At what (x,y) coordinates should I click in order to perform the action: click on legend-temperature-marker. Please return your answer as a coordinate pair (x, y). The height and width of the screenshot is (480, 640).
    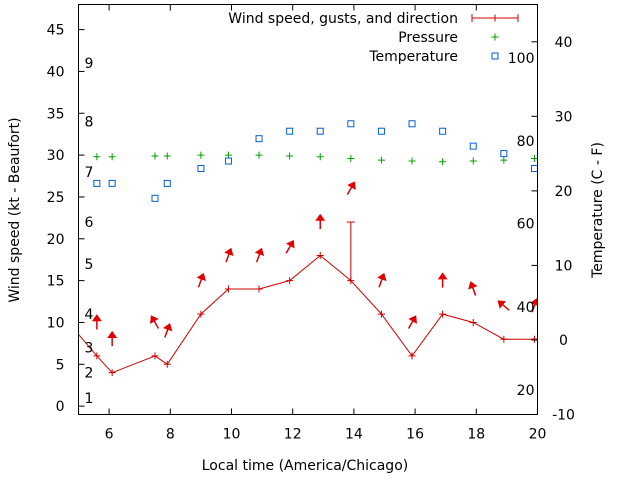
    Looking at the image, I should click on (495, 56).